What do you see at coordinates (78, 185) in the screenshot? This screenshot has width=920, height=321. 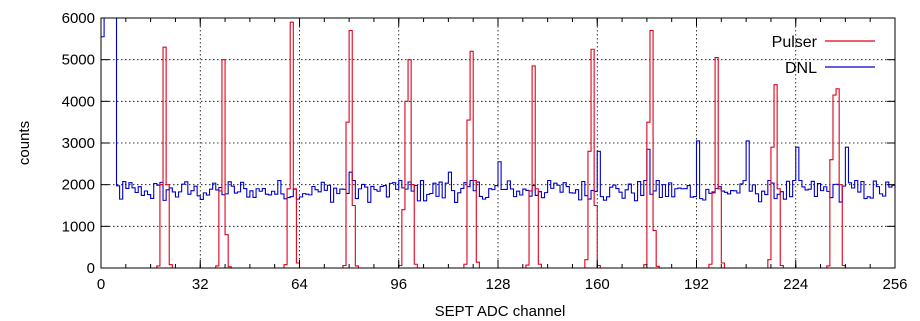 I see `y-tick-label: 2000` at bounding box center [78, 185].